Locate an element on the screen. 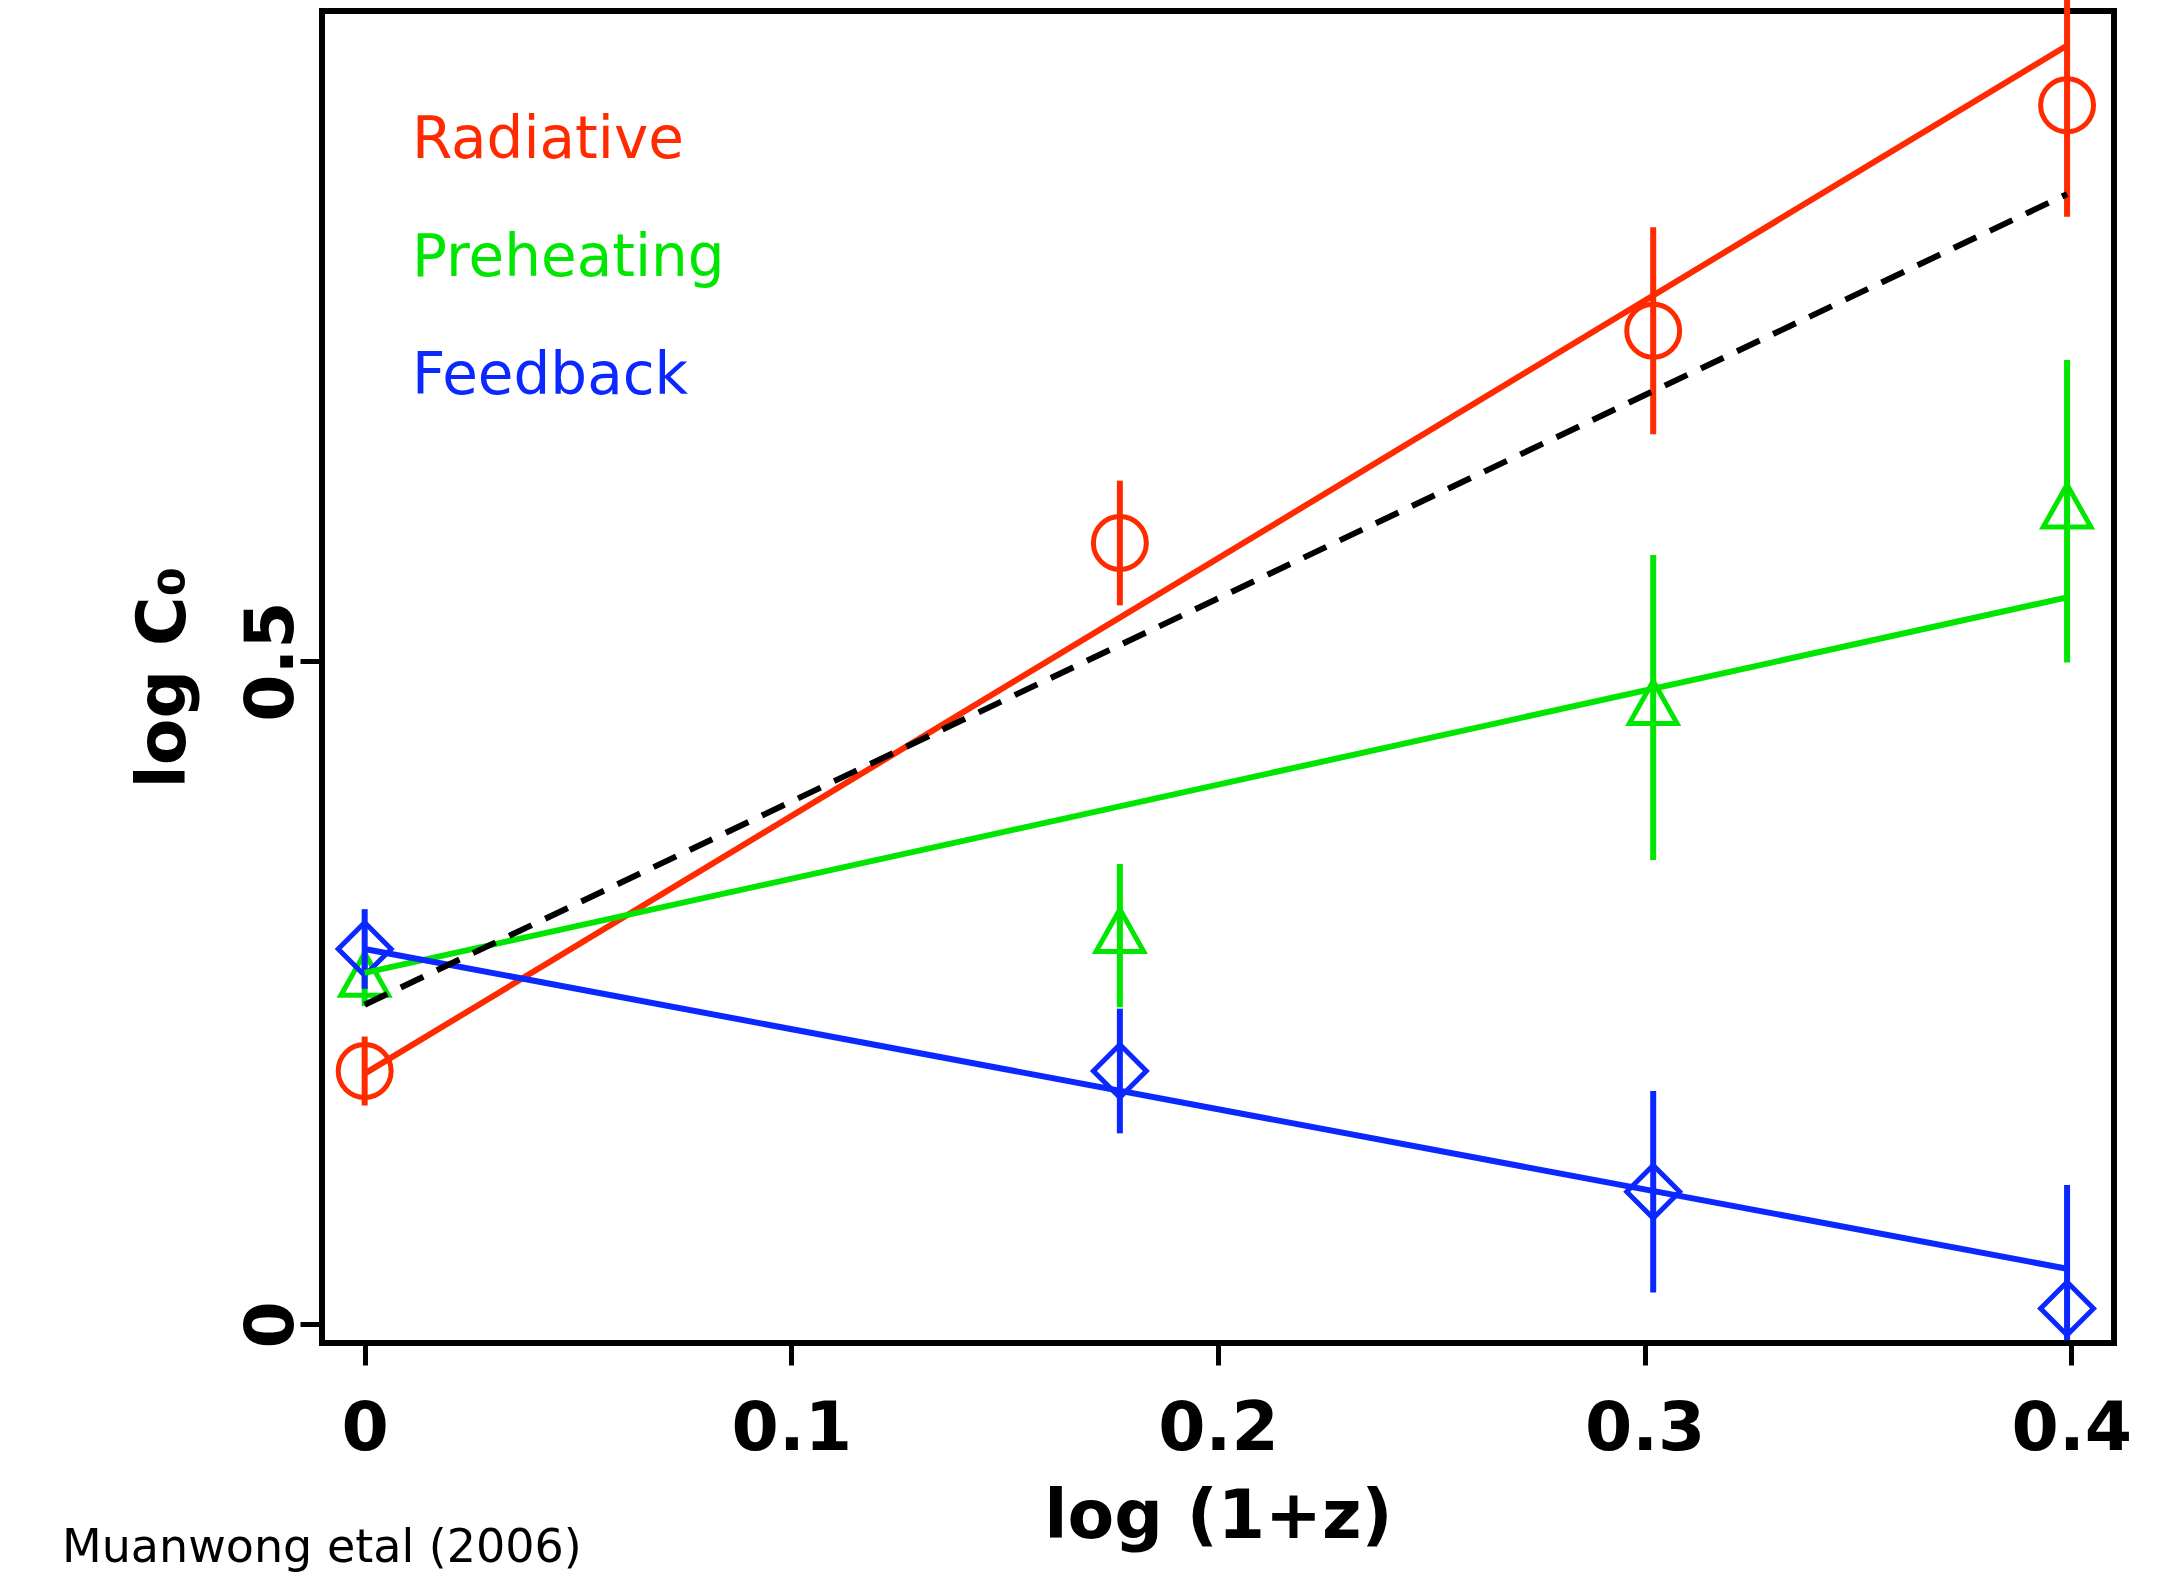  y-tick-label: 0.5 is located at coordinates (269, 661).